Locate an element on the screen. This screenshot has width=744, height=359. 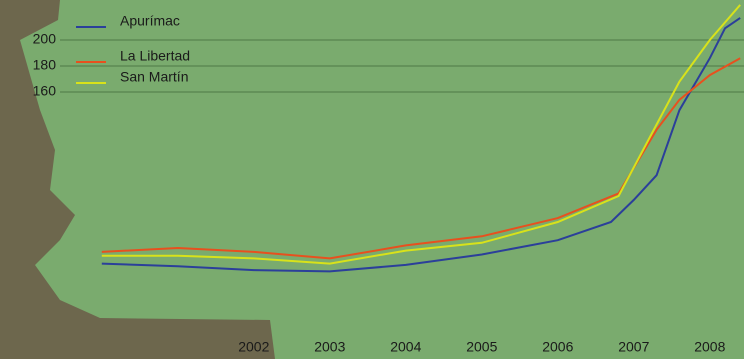
x-tick-label: 2004 is located at coordinates (405, 347).